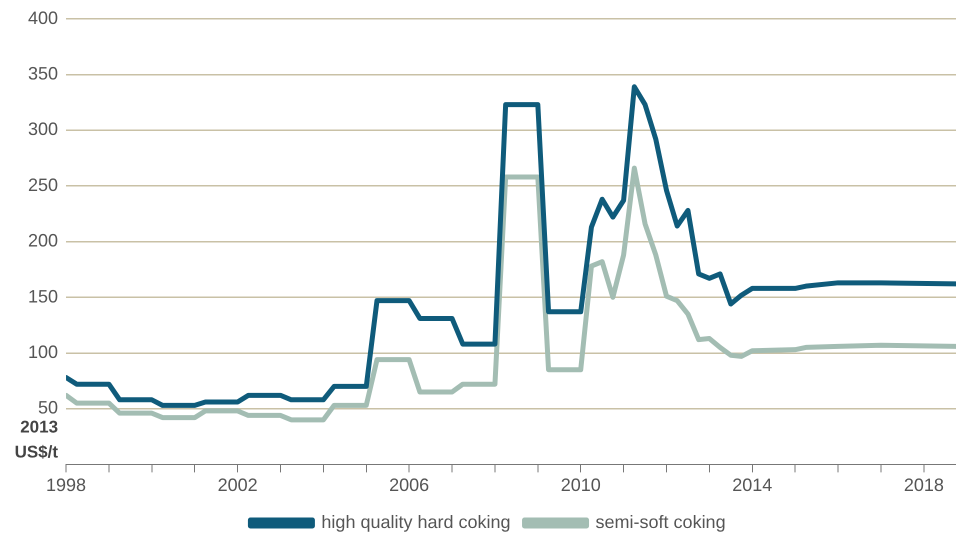 This screenshot has height=542, width=956. Describe the element at coordinates (752, 485) in the screenshot. I see `x-tick-label: 2014` at that location.